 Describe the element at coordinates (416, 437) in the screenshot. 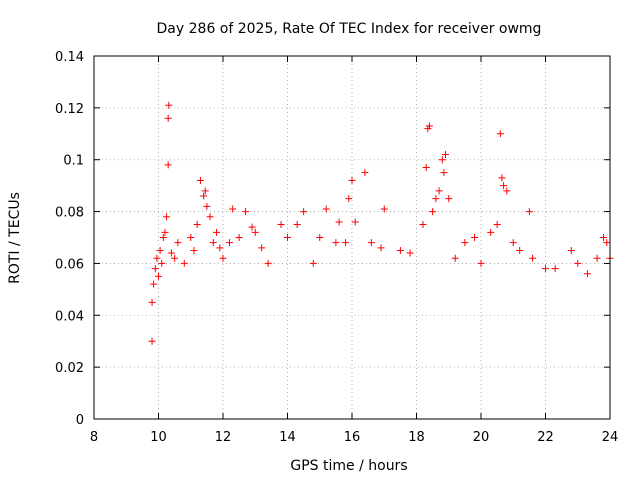

I see `x-tick-label: 18` at that location.